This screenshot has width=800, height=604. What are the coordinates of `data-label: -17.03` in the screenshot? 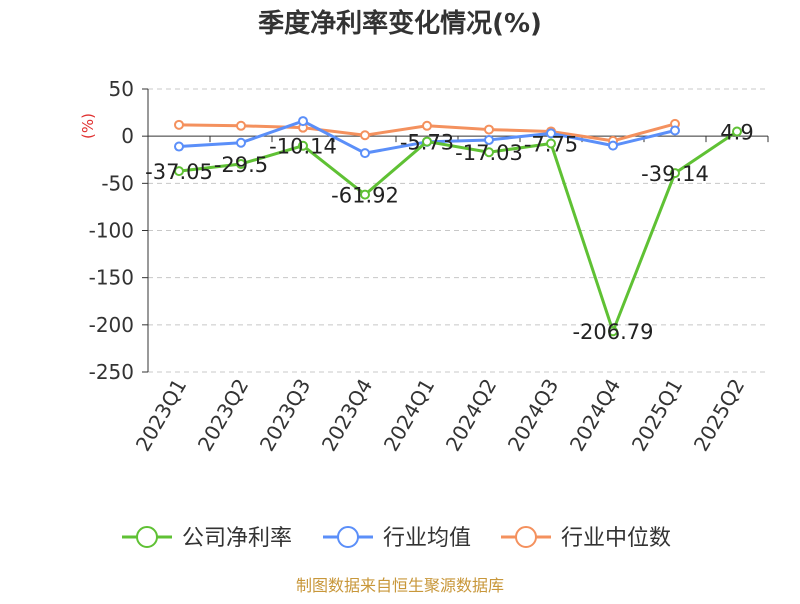 It's located at (489, 153).